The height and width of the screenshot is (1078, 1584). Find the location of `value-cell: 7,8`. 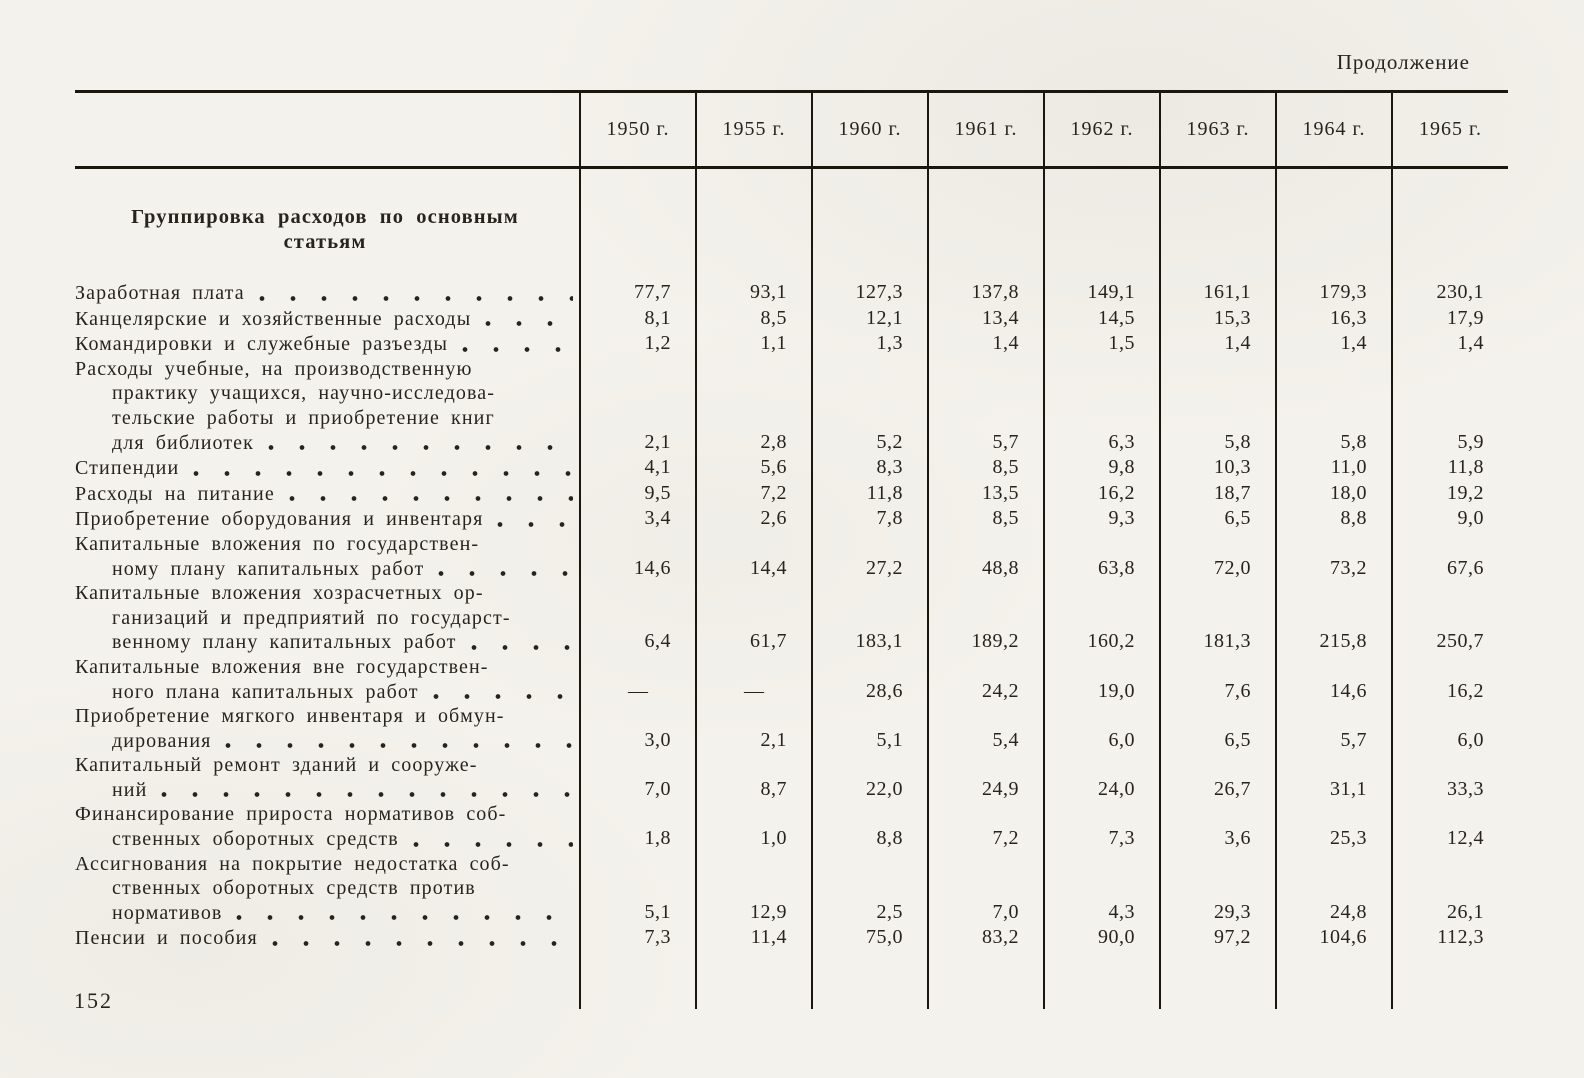

value-cell: 7,8 is located at coordinates (869, 519).